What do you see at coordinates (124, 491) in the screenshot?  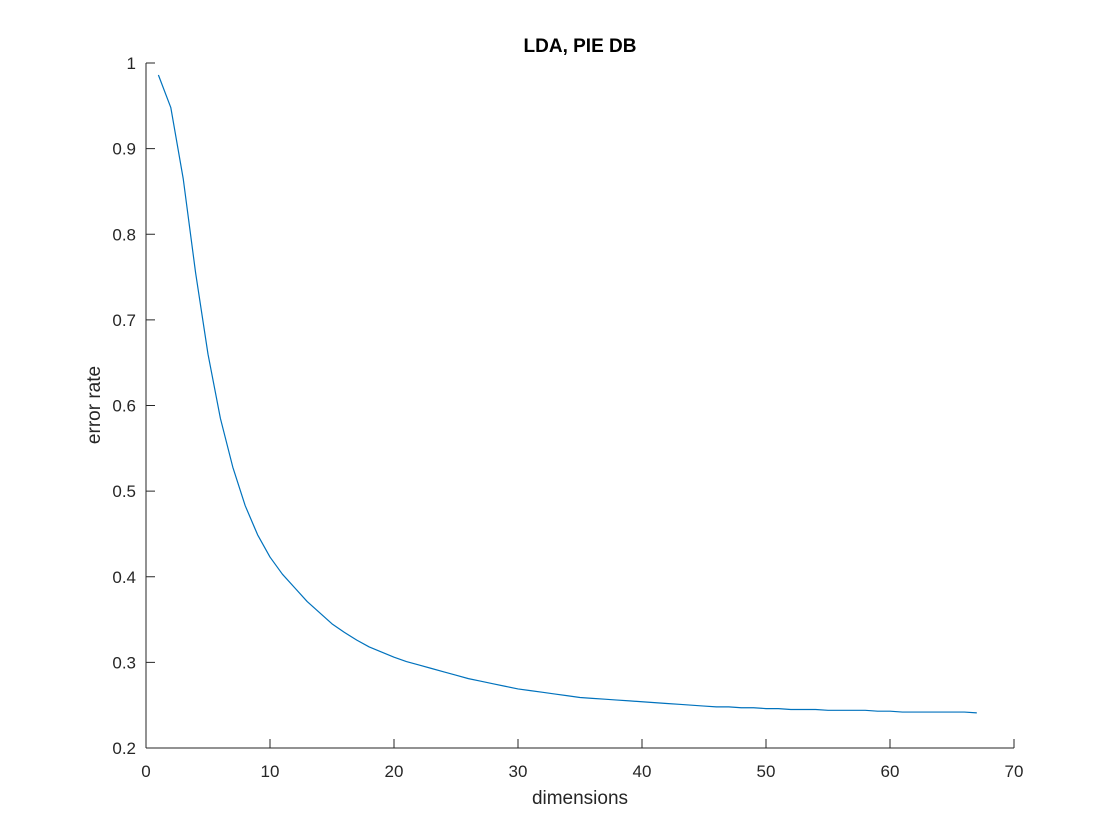 I see `y-tick-label: 0.5` at bounding box center [124, 491].